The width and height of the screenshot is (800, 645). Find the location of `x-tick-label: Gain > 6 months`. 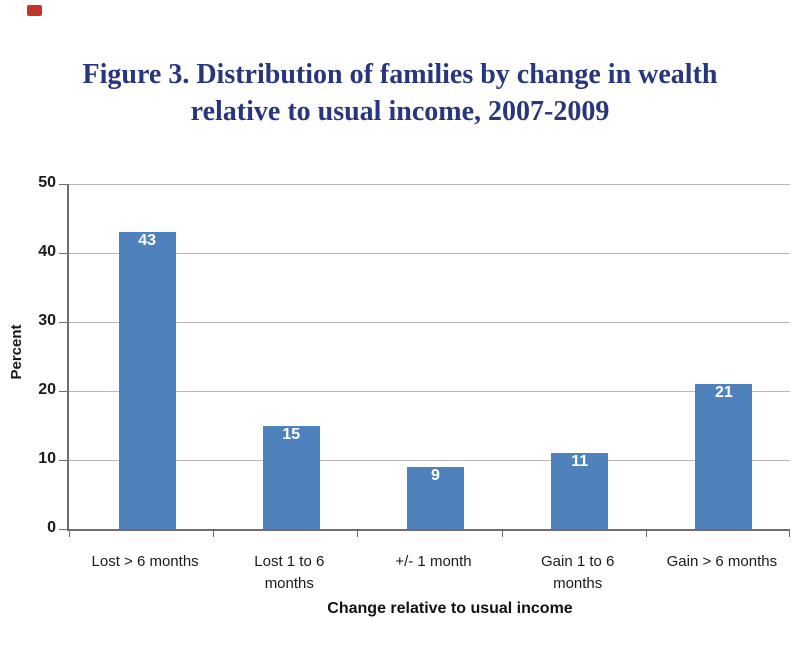

x-tick-label: Gain > 6 months is located at coordinates (721, 562).